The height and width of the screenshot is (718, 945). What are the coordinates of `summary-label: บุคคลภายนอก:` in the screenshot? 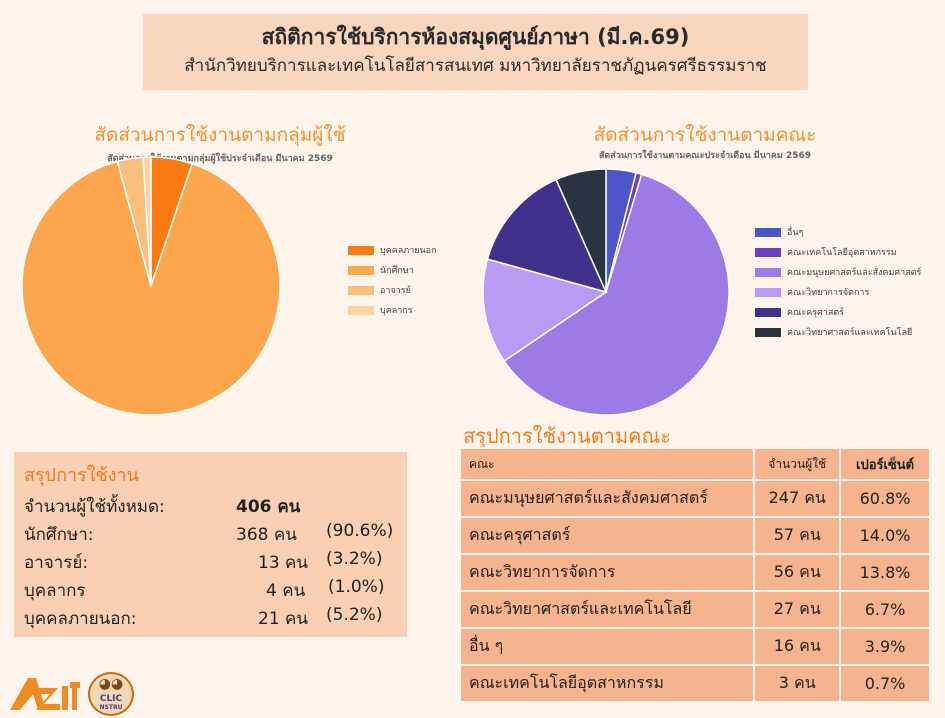 It's located at (80, 619).